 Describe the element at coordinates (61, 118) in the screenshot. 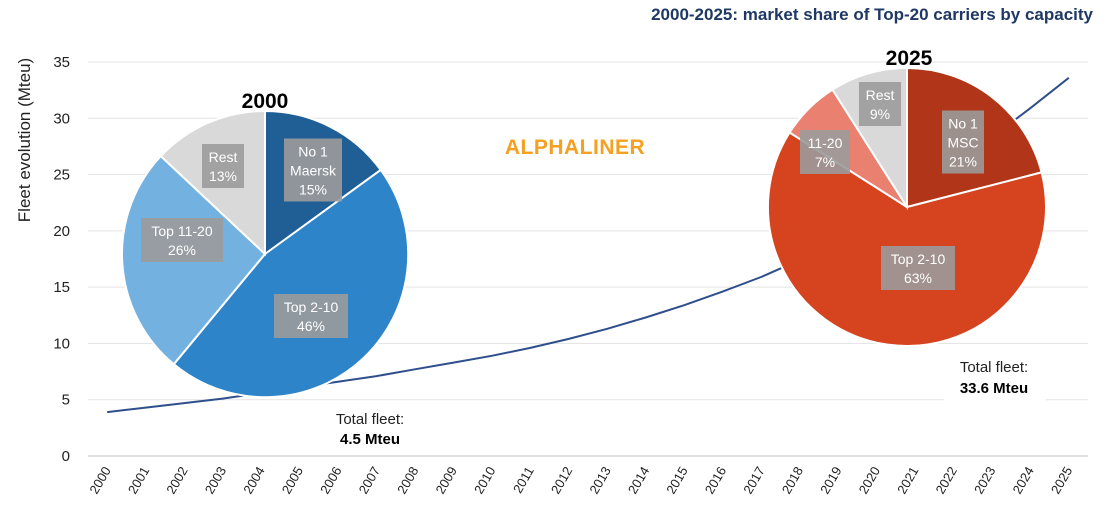

I see `y-tick-label: 30` at that location.